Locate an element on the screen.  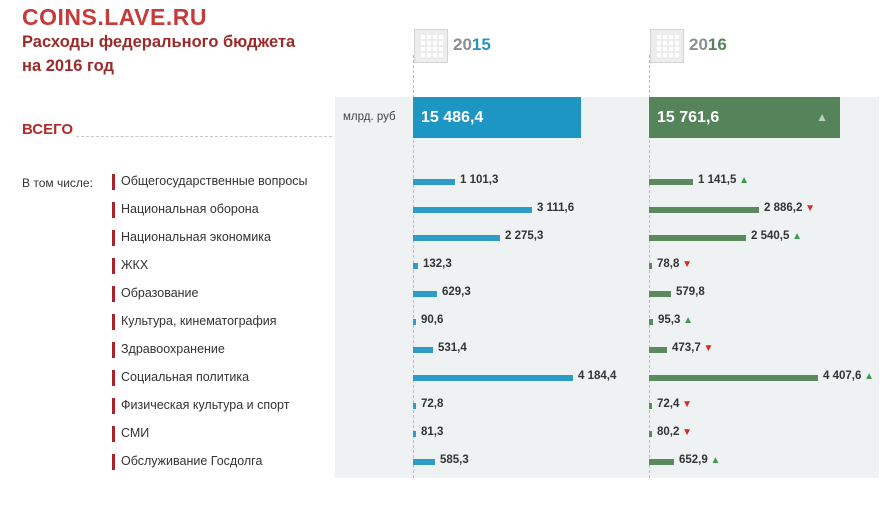
total-bar-2015: 15 486,4 is located at coordinates (497, 117).